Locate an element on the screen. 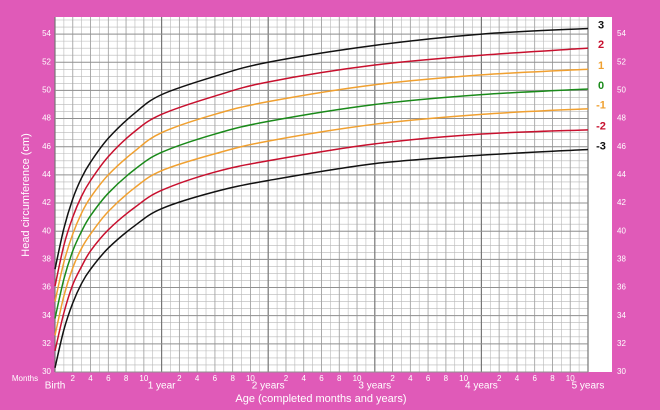 The width and height of the screenshot is (660, 410). y-tick-label: 42 is located at coordinates (46, 202).